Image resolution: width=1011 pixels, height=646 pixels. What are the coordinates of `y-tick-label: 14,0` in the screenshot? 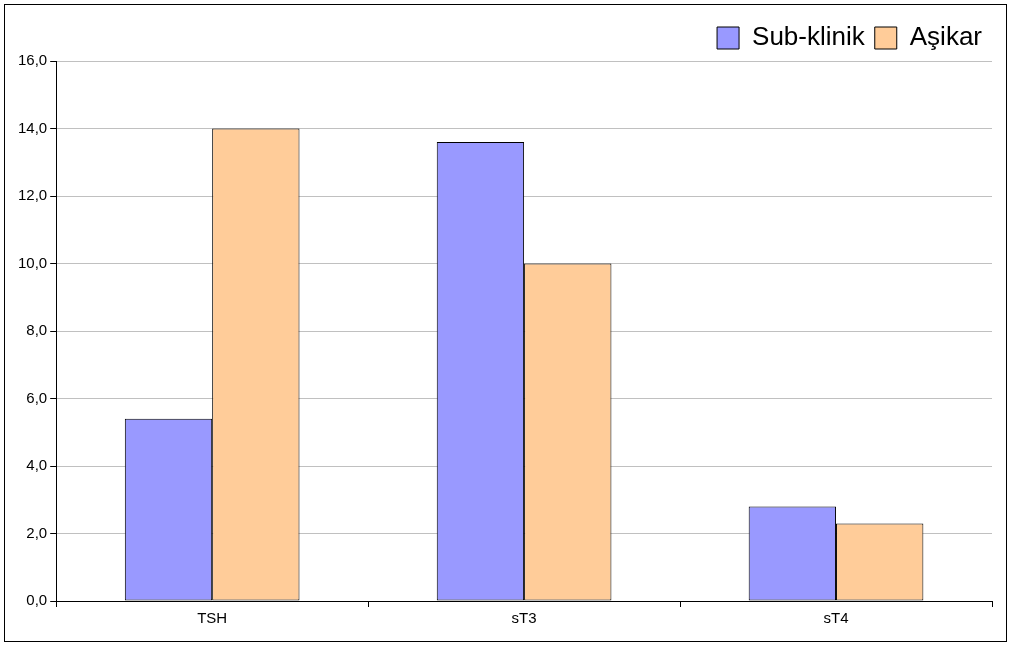 It's located at (32, 127).